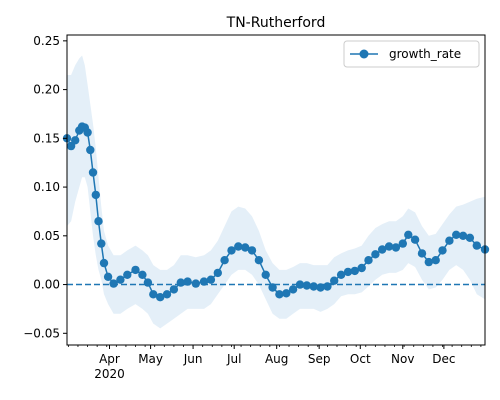 This screenshot has height=400, width=500. I want to click on x-tick-label: Nov, so click(402, 359).